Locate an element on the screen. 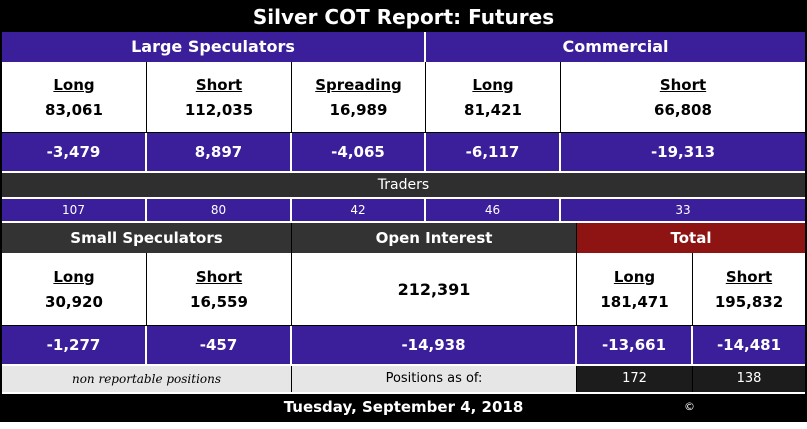 The image size is (807, 429). cell-large-spec-spreading: Spreading 16,989 is located at coordinates (359, 97).